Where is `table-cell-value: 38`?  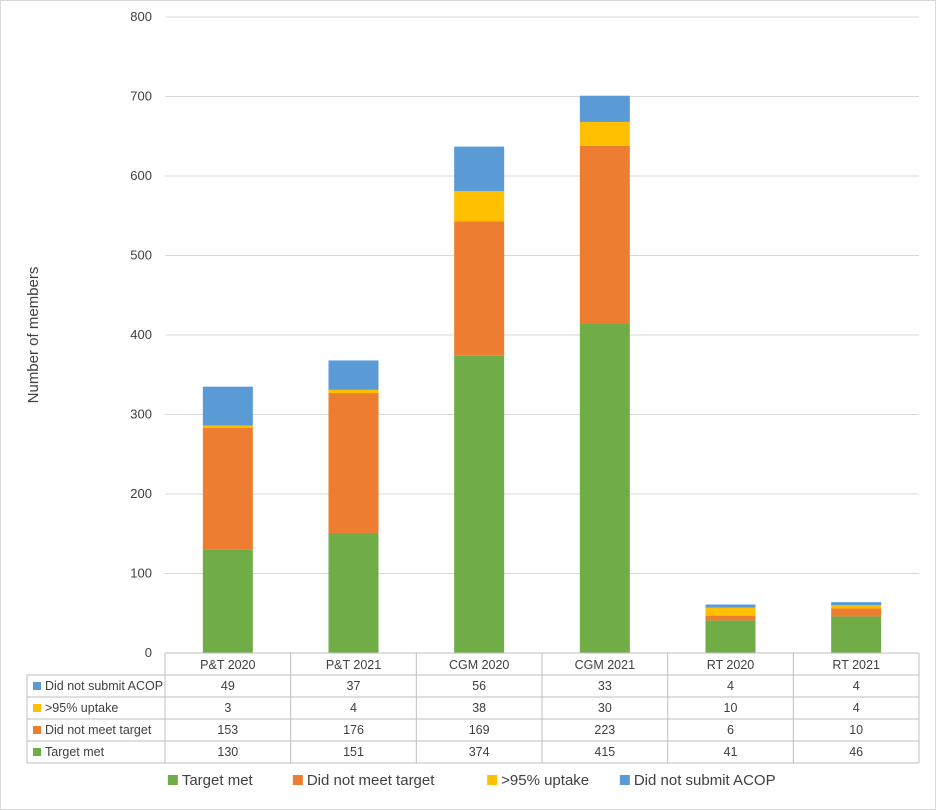
table-cell-value: 38 is located at coordinates (479, 708).